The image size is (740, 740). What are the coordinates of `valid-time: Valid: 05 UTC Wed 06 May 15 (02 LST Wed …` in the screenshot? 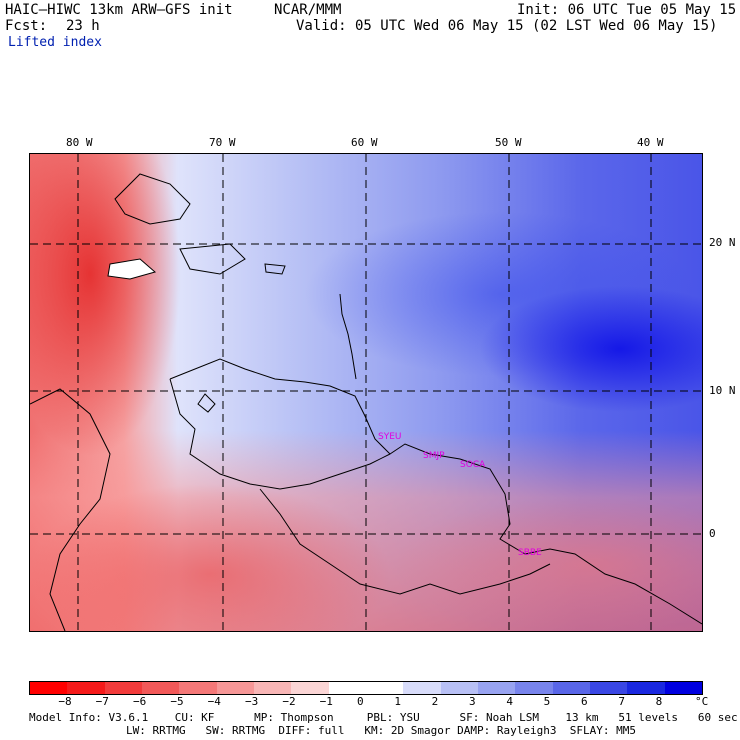 It's located at (507, 26).